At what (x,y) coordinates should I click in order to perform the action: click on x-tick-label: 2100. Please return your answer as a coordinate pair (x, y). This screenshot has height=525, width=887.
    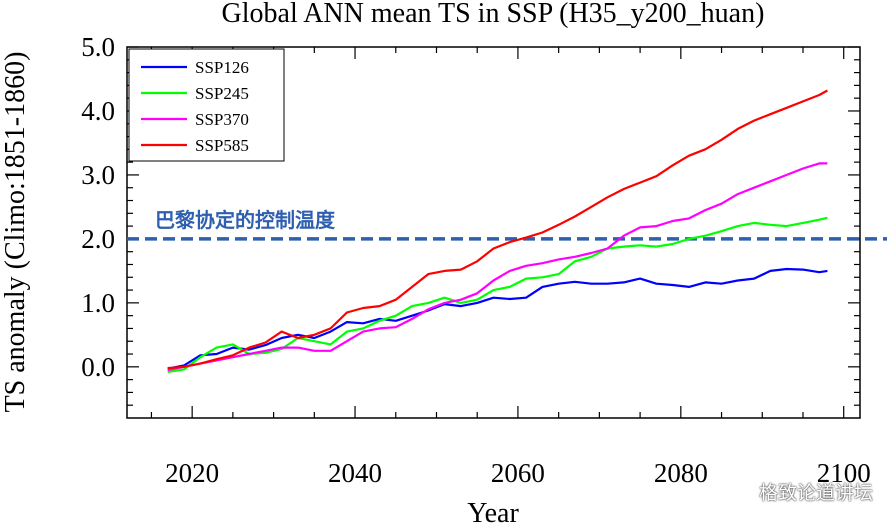
    Looking at the image, I should click on (844, 473).